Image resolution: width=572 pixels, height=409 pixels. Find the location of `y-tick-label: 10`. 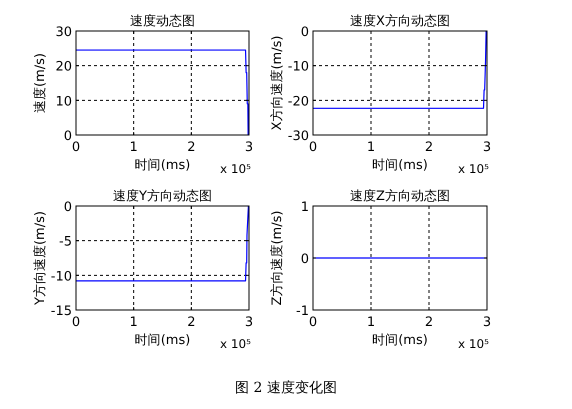

y-tick-label: 10 is located at coordinates (63, 102).